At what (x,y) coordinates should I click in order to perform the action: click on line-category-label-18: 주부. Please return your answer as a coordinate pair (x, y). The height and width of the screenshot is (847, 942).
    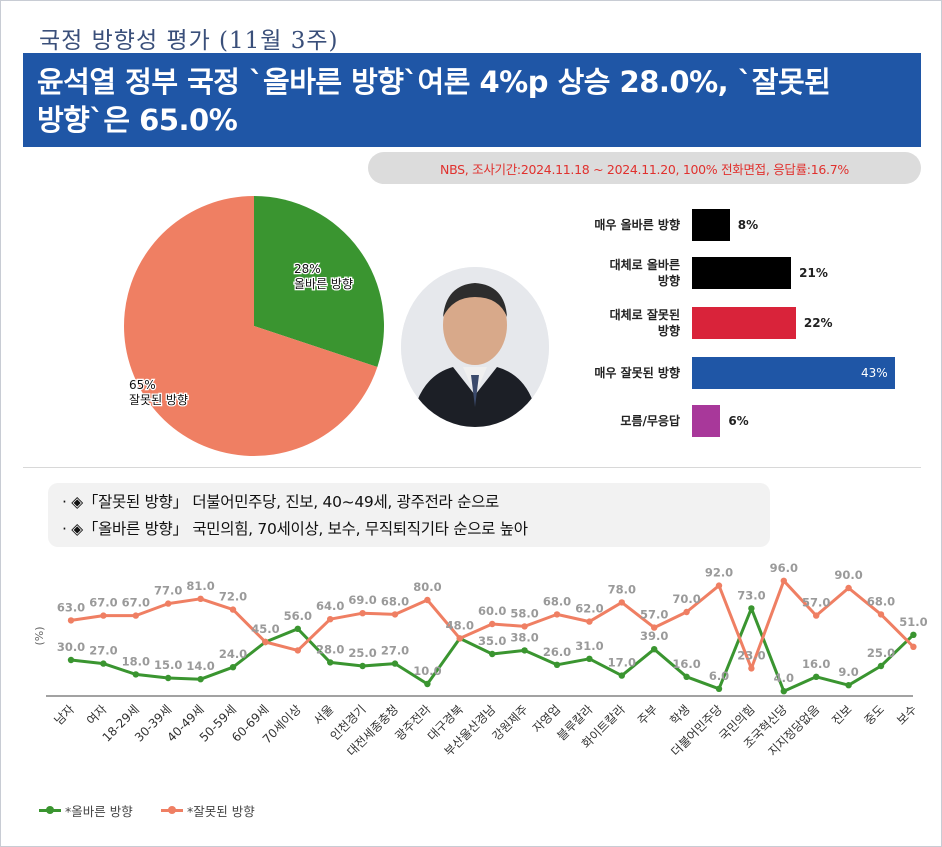
    Looking at the image, I should click on (648, 715).